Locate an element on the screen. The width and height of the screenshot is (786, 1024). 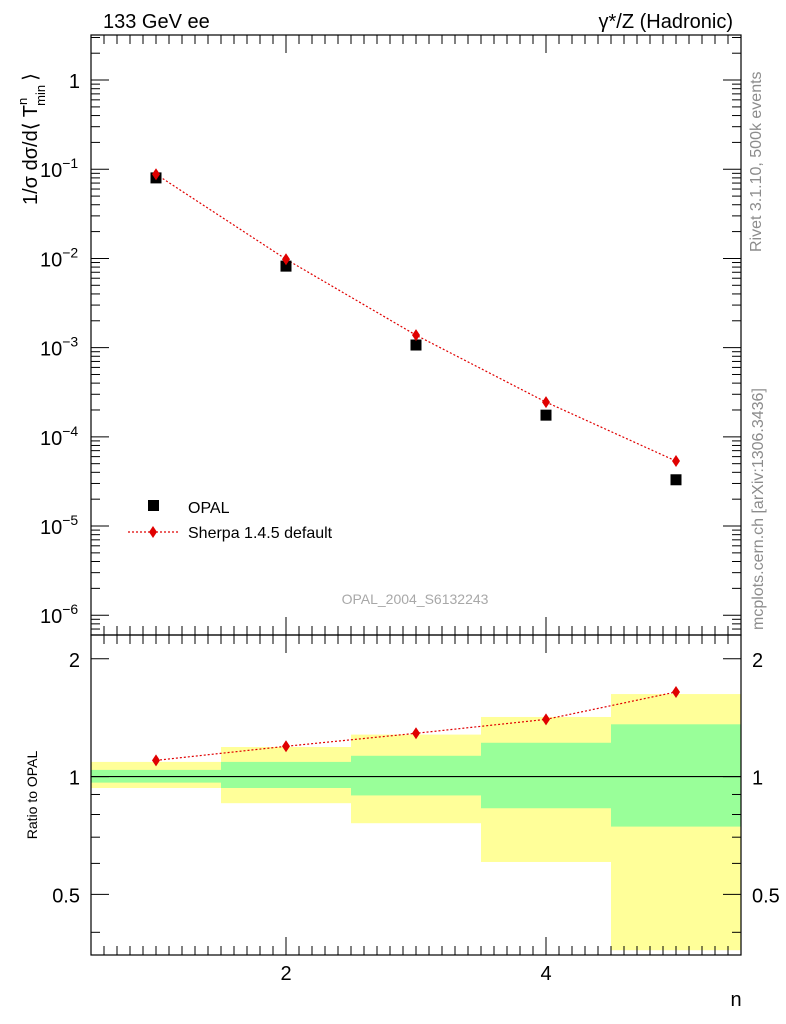
main-ytick-label-one: 1 is located at coordinates (74, 82).